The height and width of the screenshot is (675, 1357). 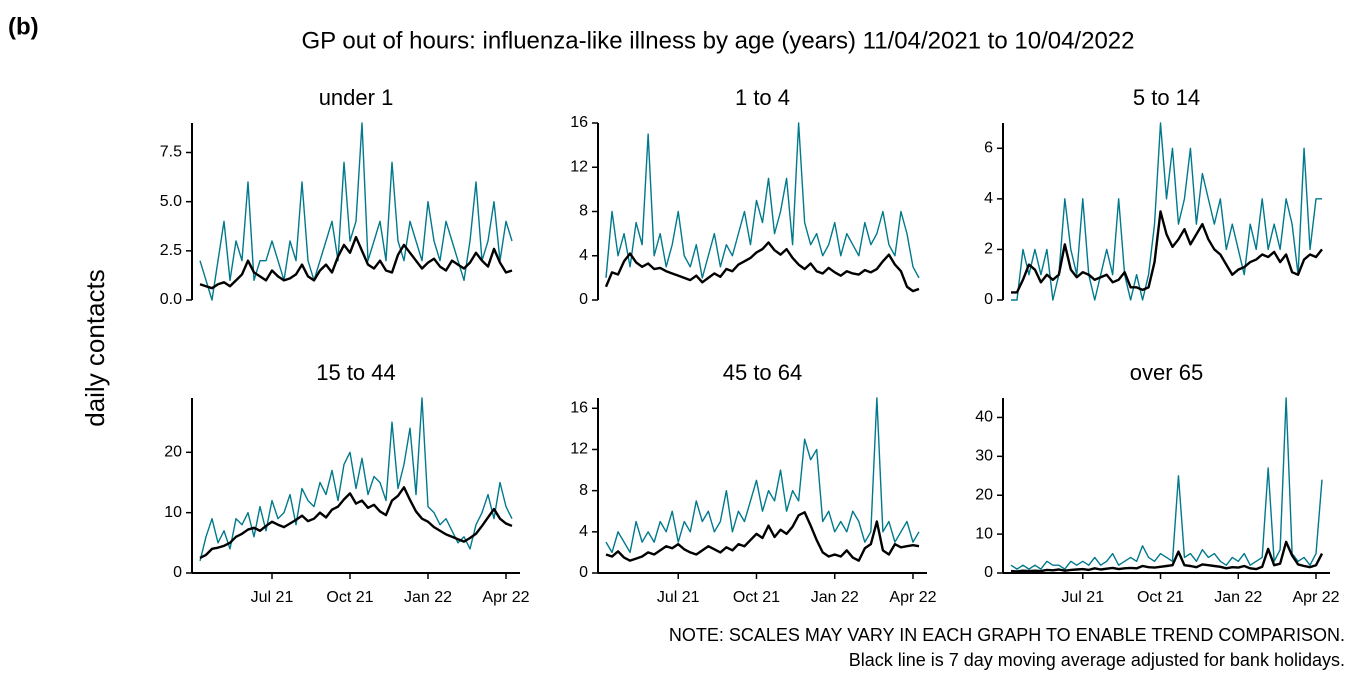 What do you see at coordinates (171, 201) in the screenshot?
I see `y-tick-label: 5.0` at bounding box center [171, 201].